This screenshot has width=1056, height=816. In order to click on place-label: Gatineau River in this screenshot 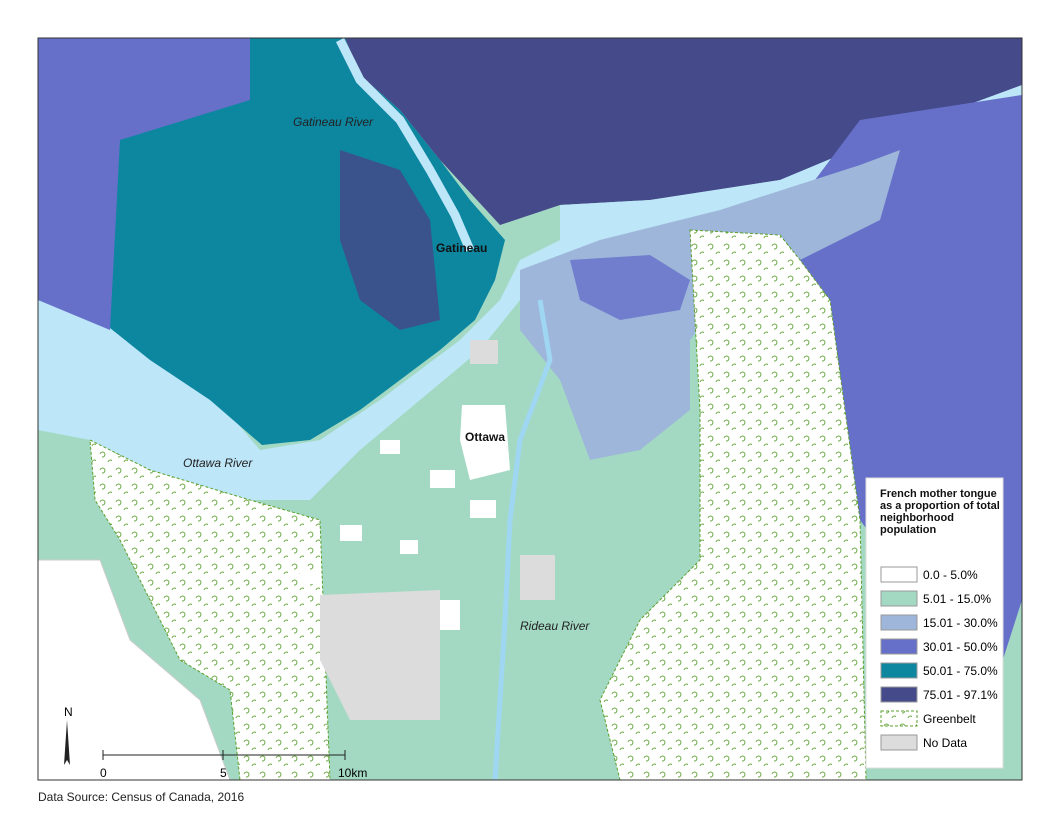, I will do `click(333, 122)`.